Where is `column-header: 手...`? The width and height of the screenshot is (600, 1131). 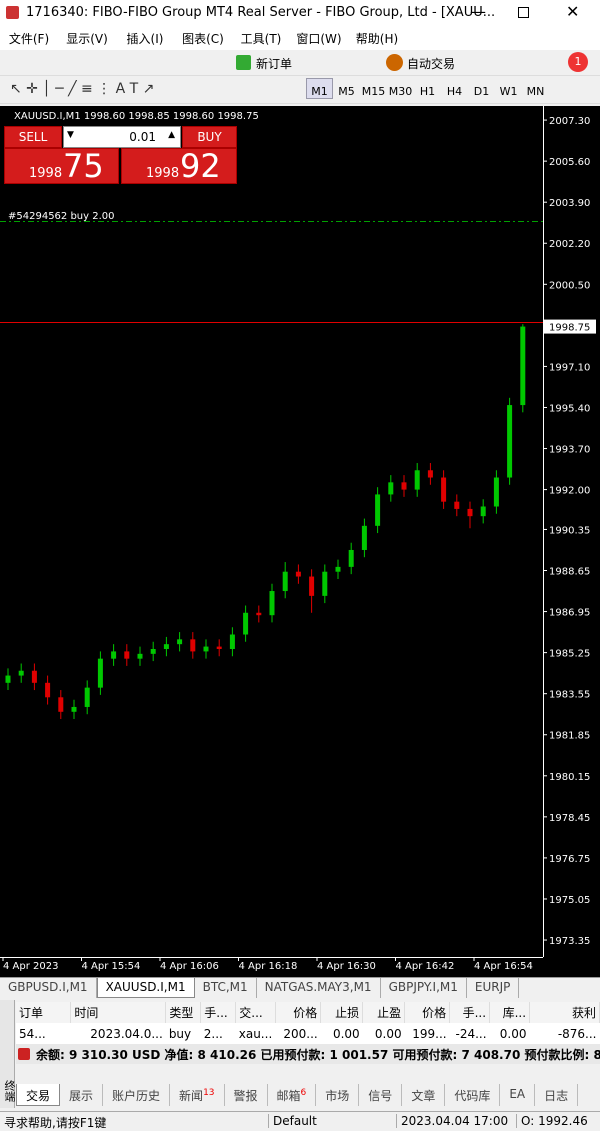 column-header: 手... is located at coordinates (218, 1012).